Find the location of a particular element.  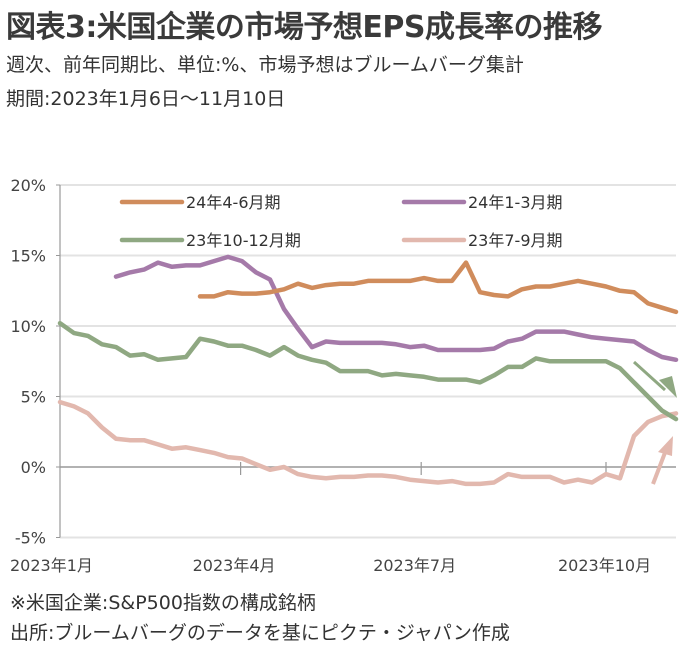

y-axis-ticks: 20% 15% 10% 5% 0% -5% is located at coordinates (35, 362).